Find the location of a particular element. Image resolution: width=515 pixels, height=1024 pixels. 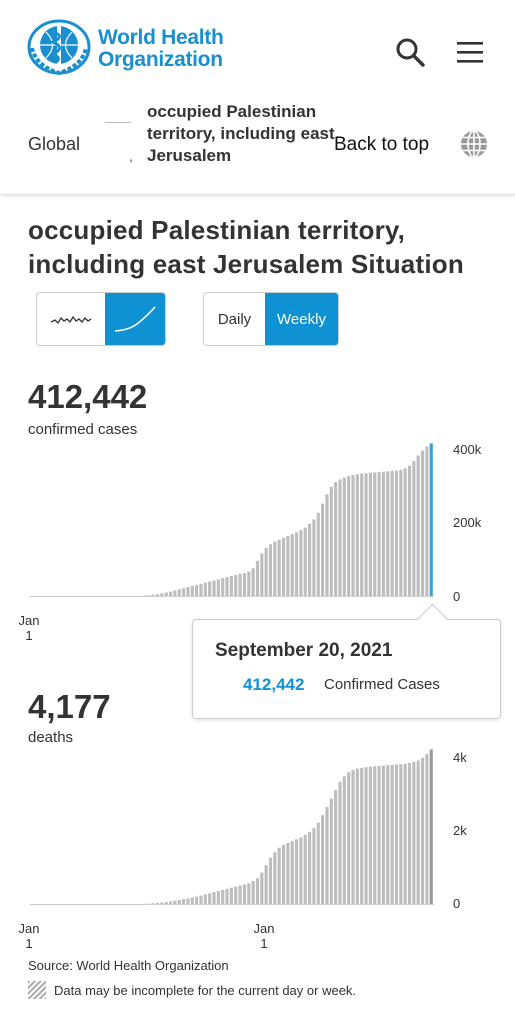

globe-icon is located at coordinates (474, 144).